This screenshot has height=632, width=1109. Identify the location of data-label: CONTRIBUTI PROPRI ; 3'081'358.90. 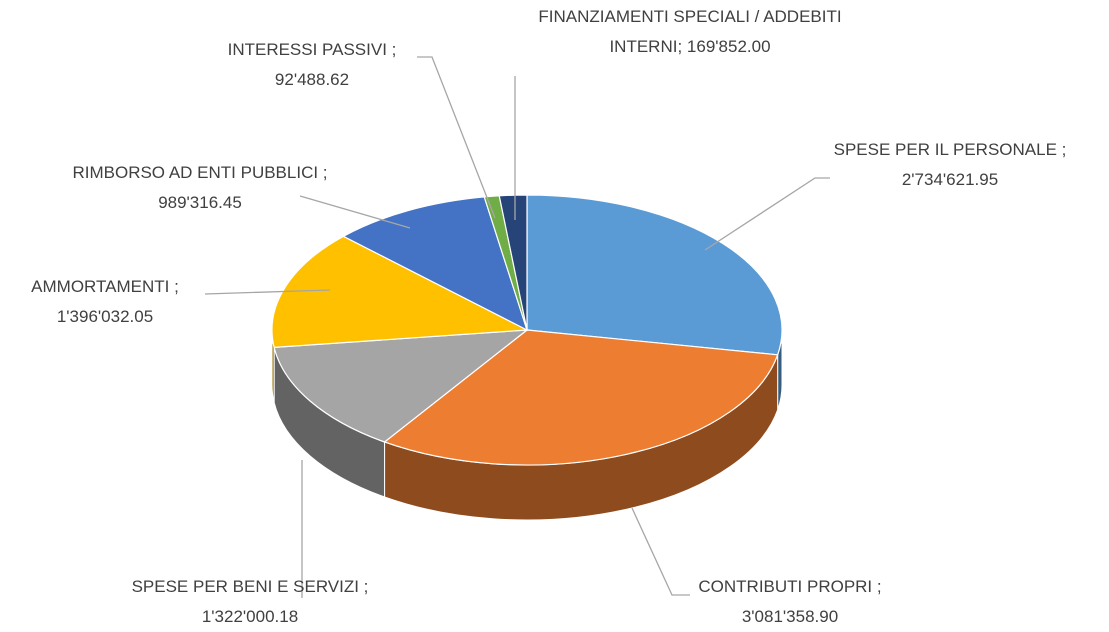
(790, 602).